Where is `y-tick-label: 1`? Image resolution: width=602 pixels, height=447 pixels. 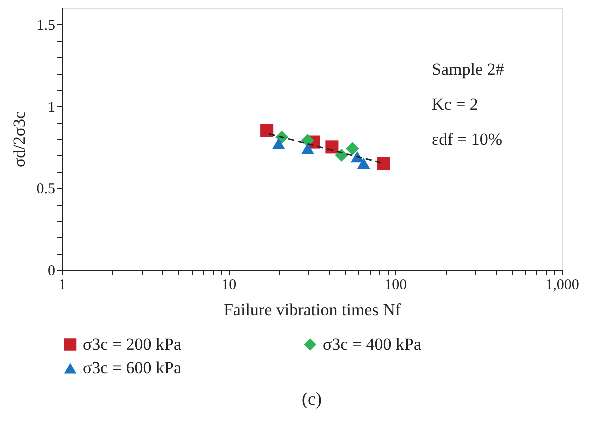 y-tick-label: 1 is located at coordinates (52, 108).